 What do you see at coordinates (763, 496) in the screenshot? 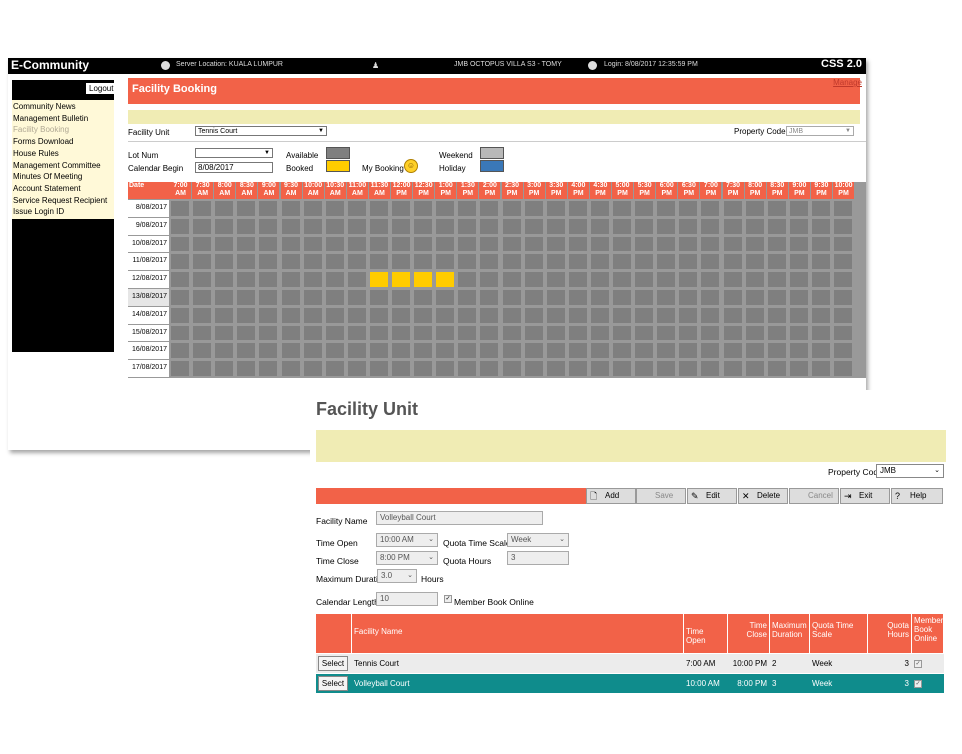
I see `delete-button: ✕ Delete` at bounding box center [763, 496].